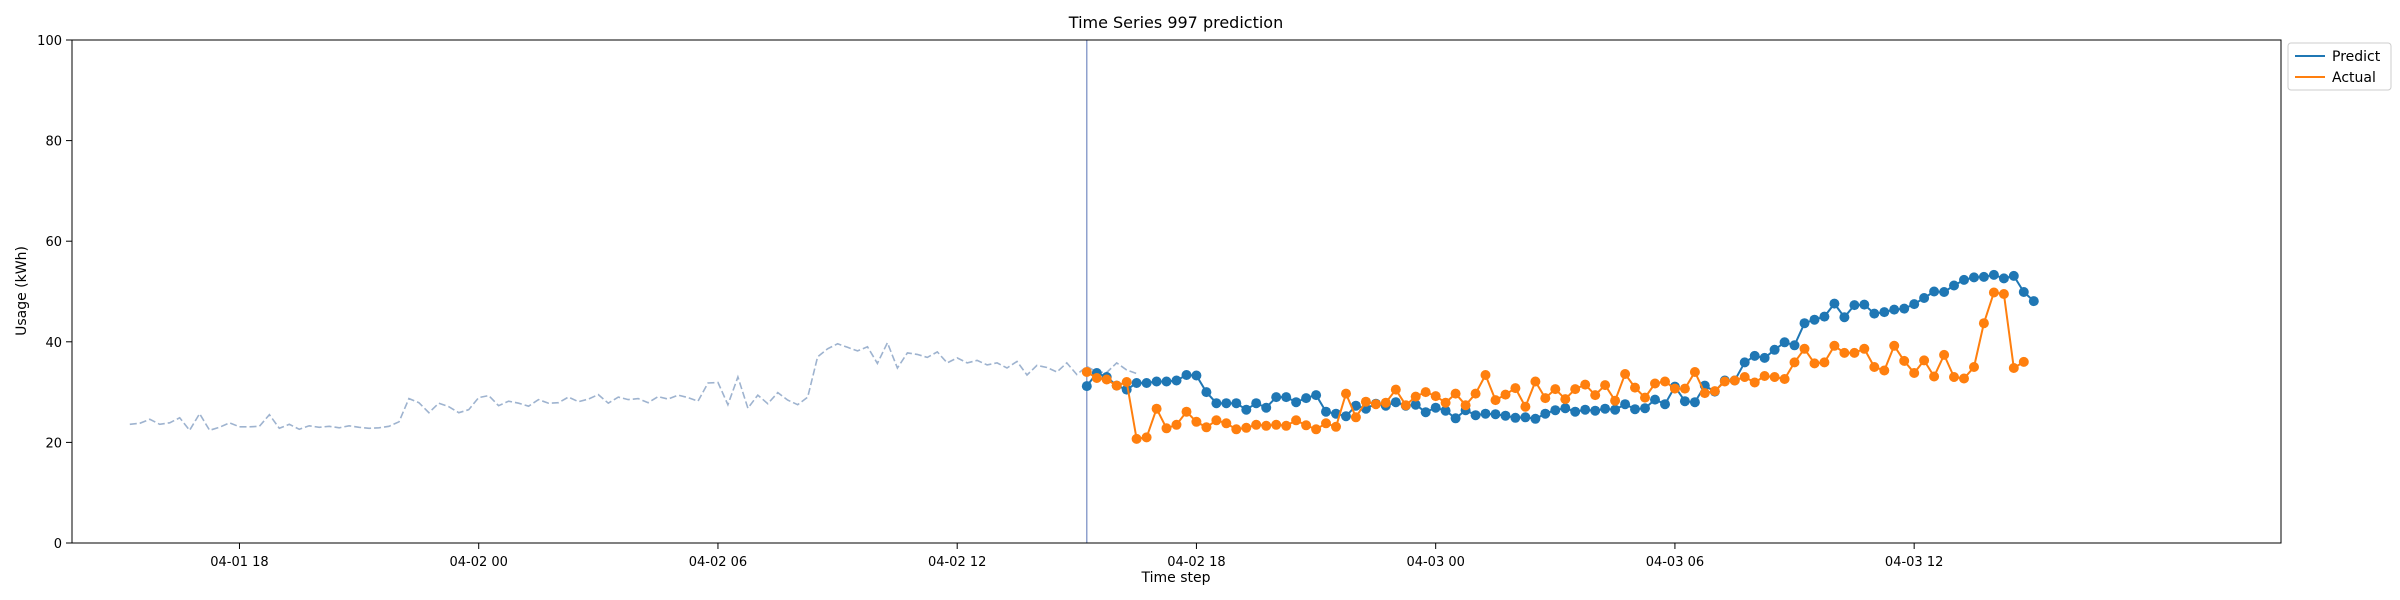 The width and height of the screenshot is (2400, 600). I want to click on y-tick-label: 40, so click(53, 343).